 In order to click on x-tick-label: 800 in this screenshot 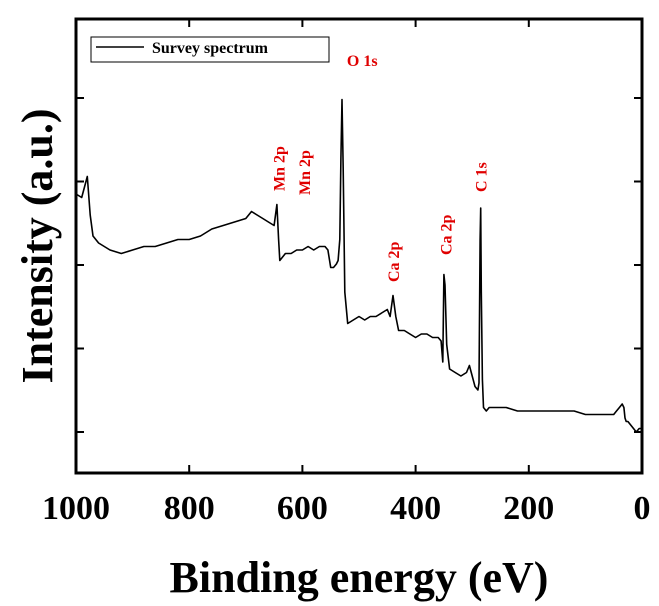, I will do `click(189, 508)`.